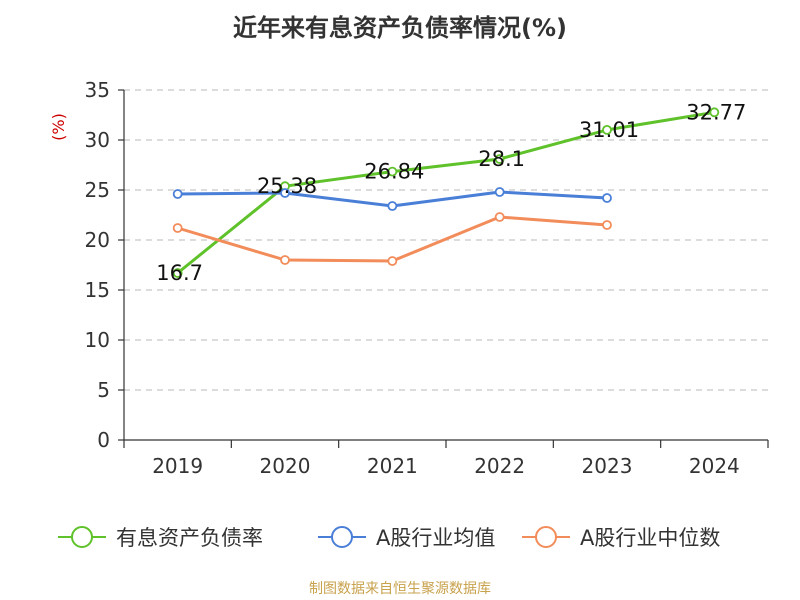 The height and width of the screenshot is (600, 800). Describe the element at coordinates (499, 466) in the screenshot. I see `x-tick-label: 2022` at that location.